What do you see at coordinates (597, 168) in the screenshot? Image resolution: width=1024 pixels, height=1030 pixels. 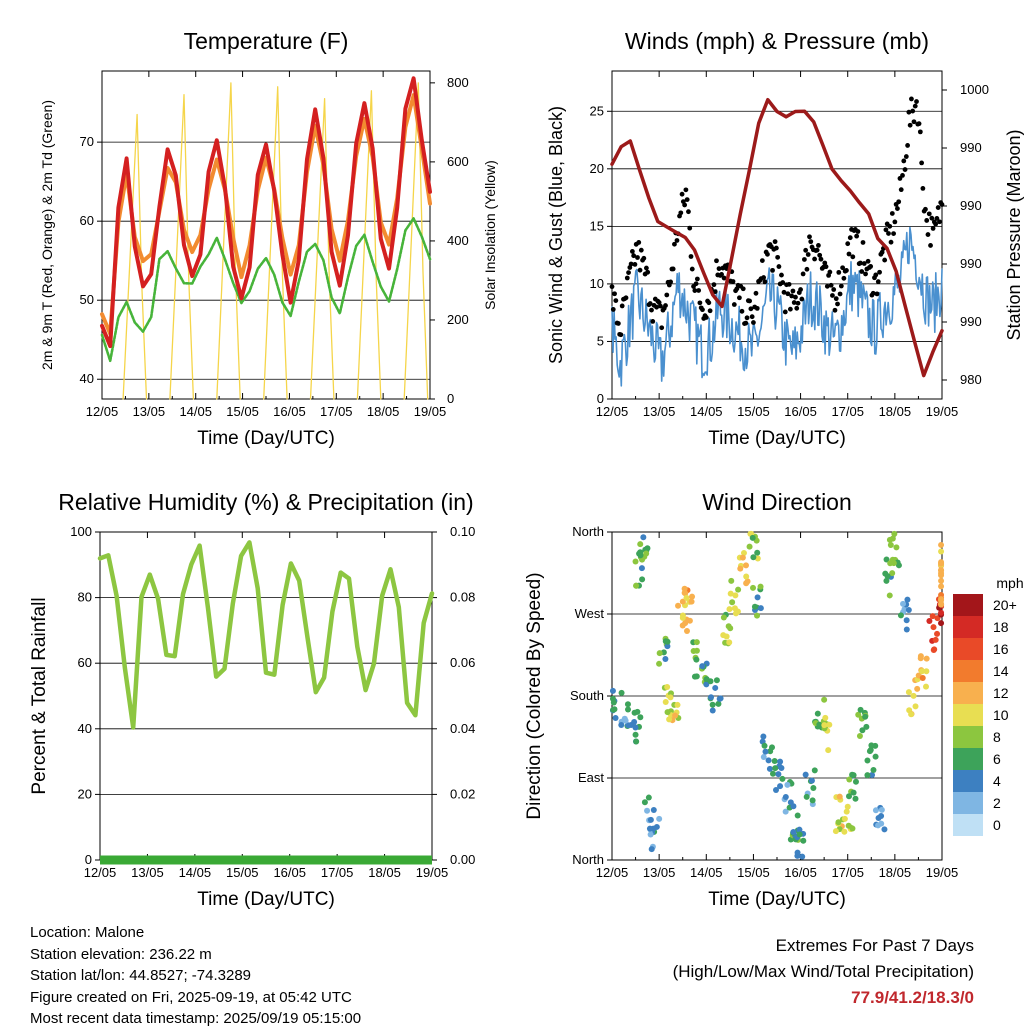 I see `y-tick-label: 20` at bounding box center [597, 168].